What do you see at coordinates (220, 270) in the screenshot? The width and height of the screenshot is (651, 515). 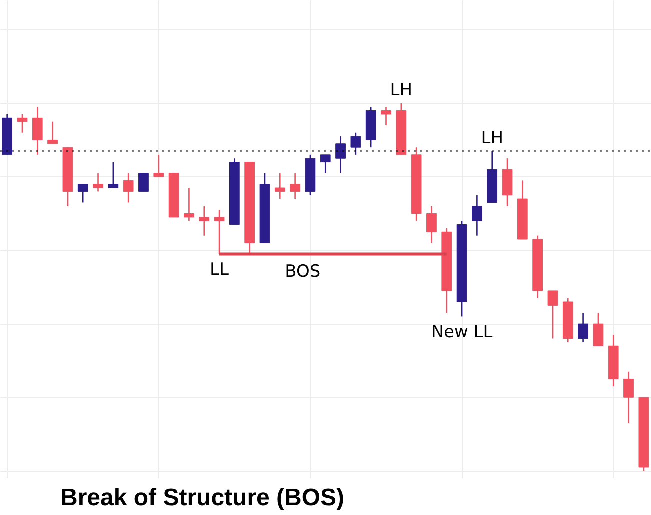 I see `annotation: LL` at bounding box center [220, 270].